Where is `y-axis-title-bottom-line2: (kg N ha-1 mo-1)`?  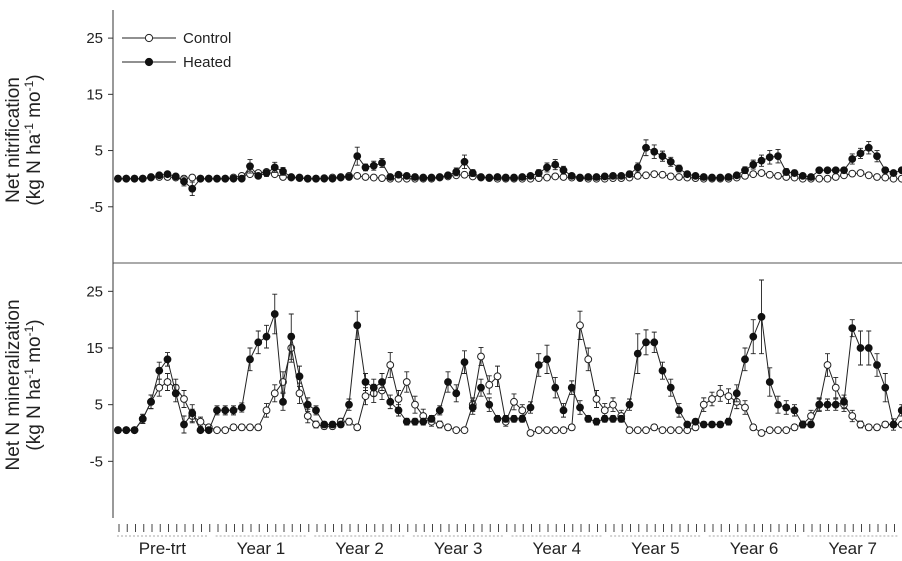 y-axis-title-bottom-line2: (kg N ha-1 mo-1) is located at coordinates (33, 384).